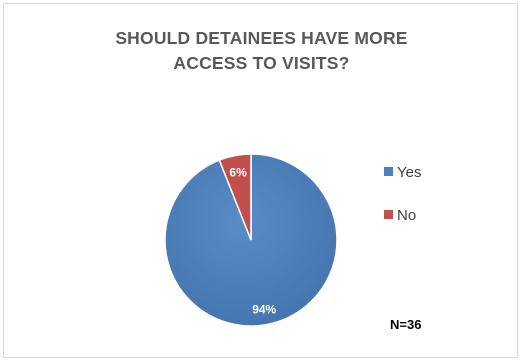 This screenshot has width=523, height=363. Describe the element at coordinates (261, 63) in the screenshot. I see `chart-title-line-2: ACCESS TO VISITS?` at that location.